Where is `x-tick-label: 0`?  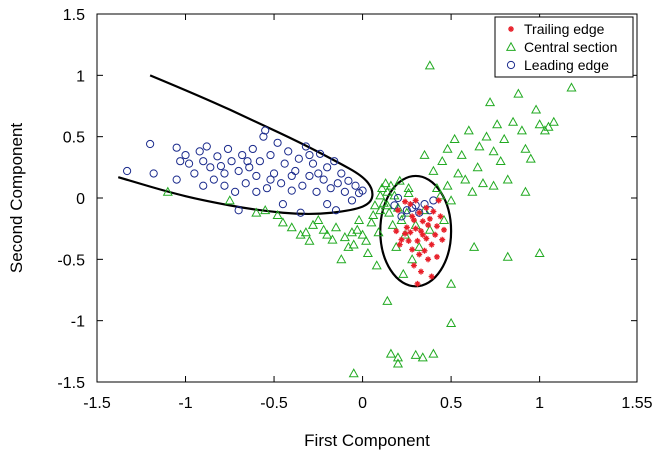
x-tick-label: 0 is located at coordinates (362, 403).